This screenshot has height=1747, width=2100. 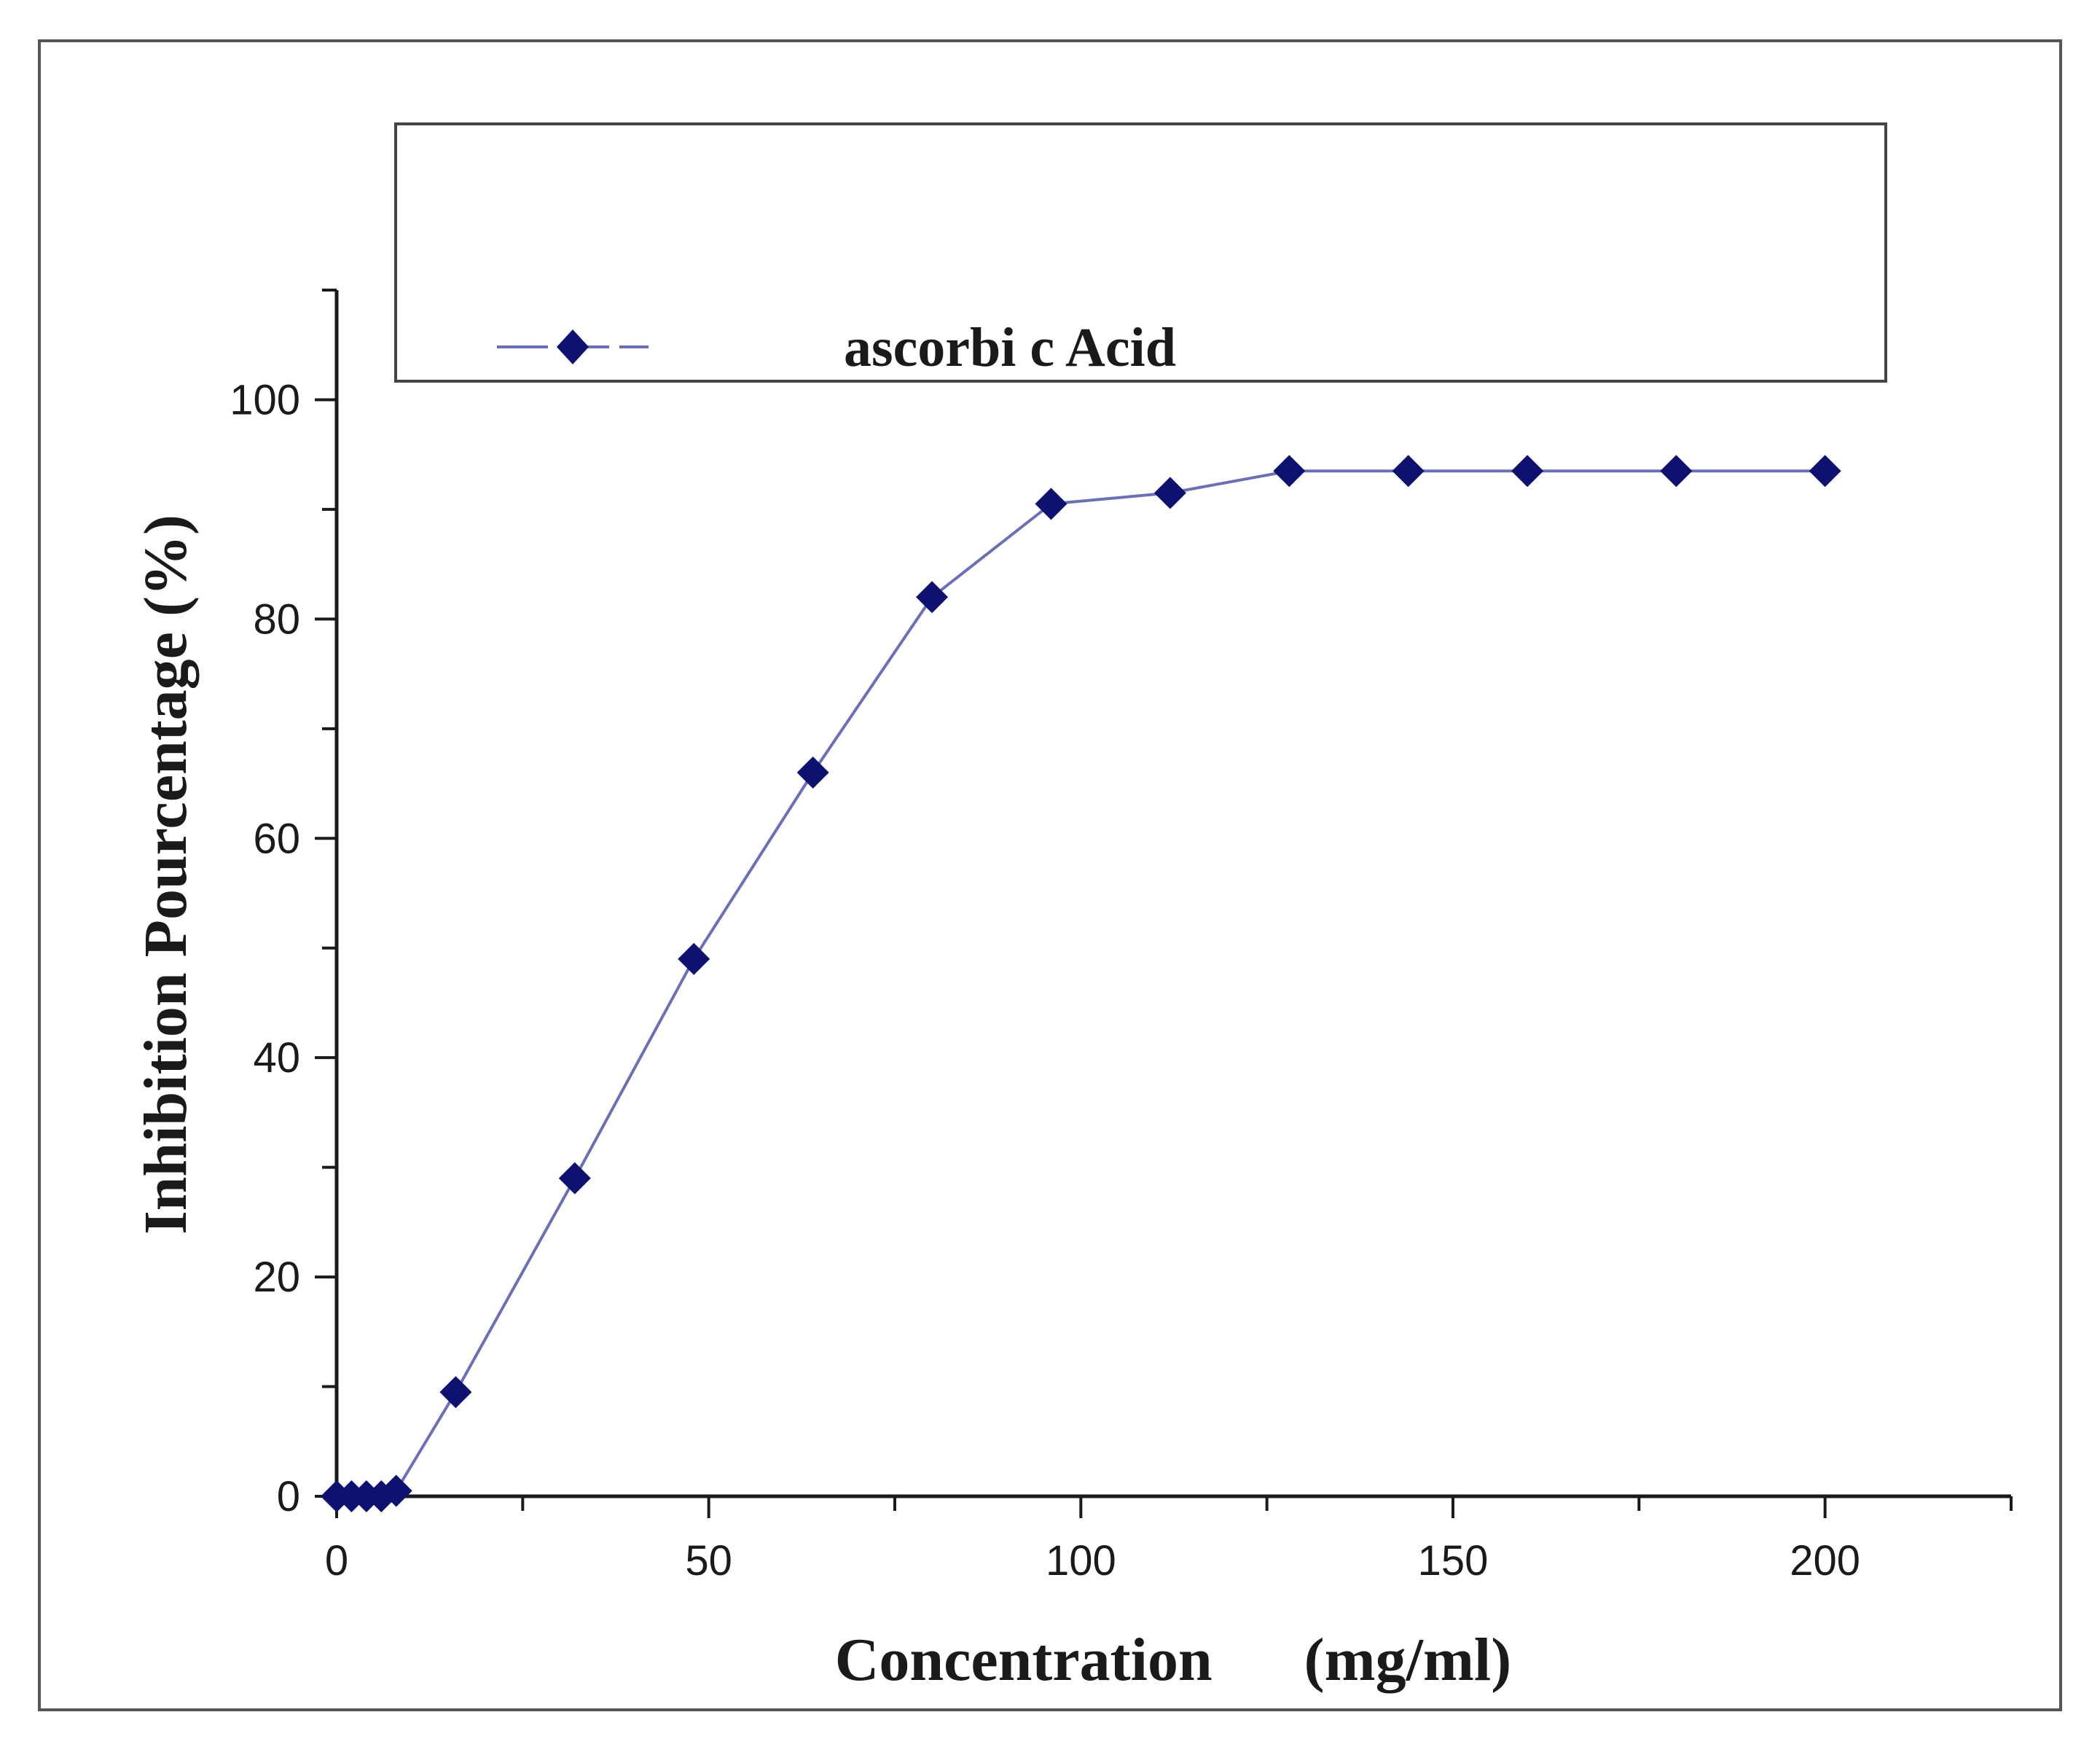 I want to click on y-tick-label: 80, so click(x=277, y=619).